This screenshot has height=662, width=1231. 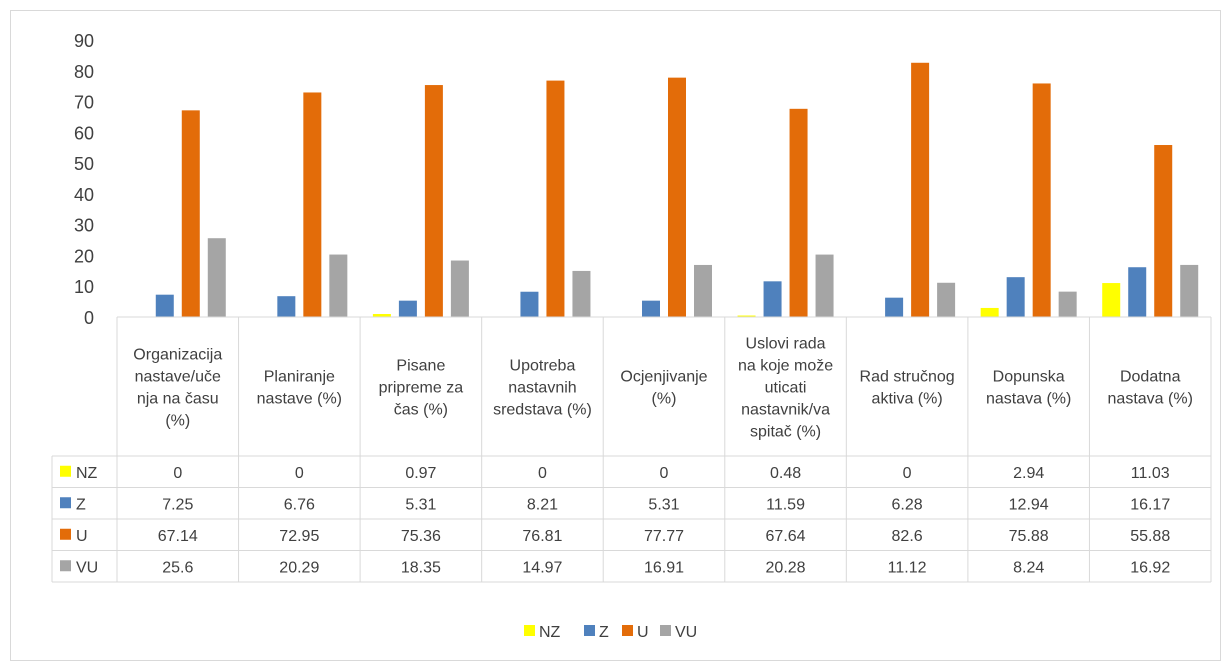 I want to click on category-label: Dodatna nastava (%), so click(x=1150, y=388).